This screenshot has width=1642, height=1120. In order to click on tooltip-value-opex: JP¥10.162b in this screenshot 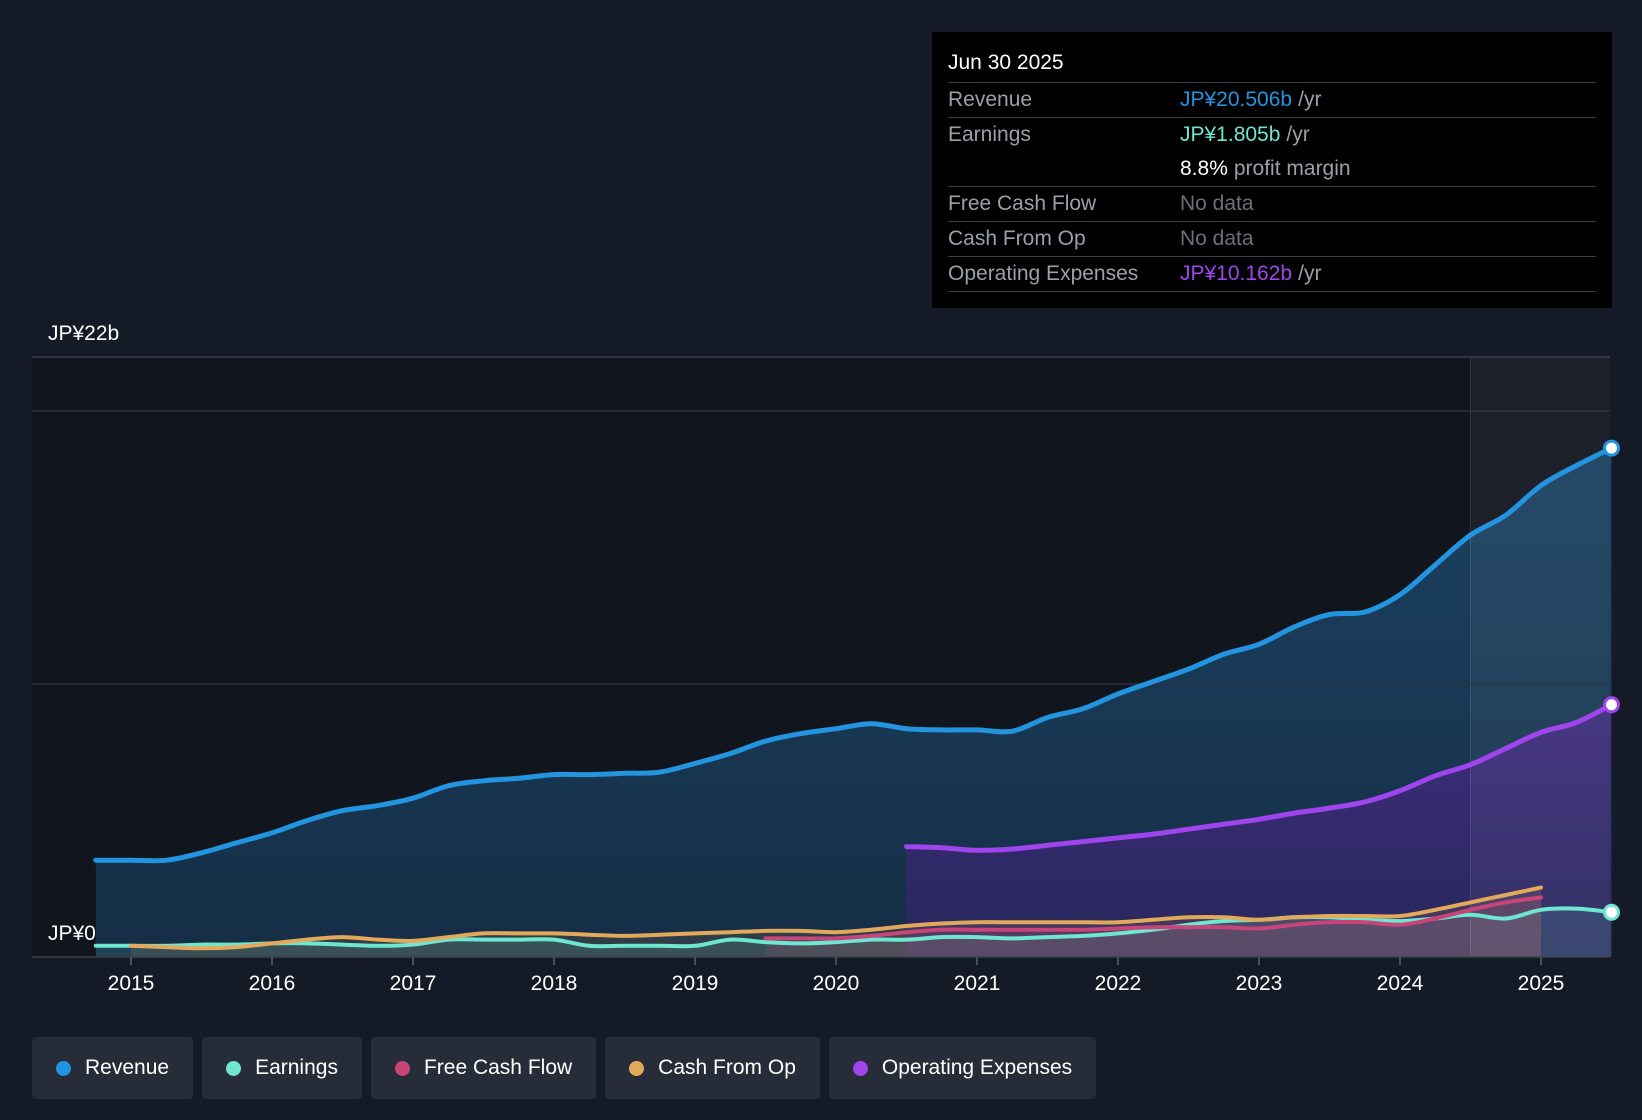, I will do `click(1236, 273)`.